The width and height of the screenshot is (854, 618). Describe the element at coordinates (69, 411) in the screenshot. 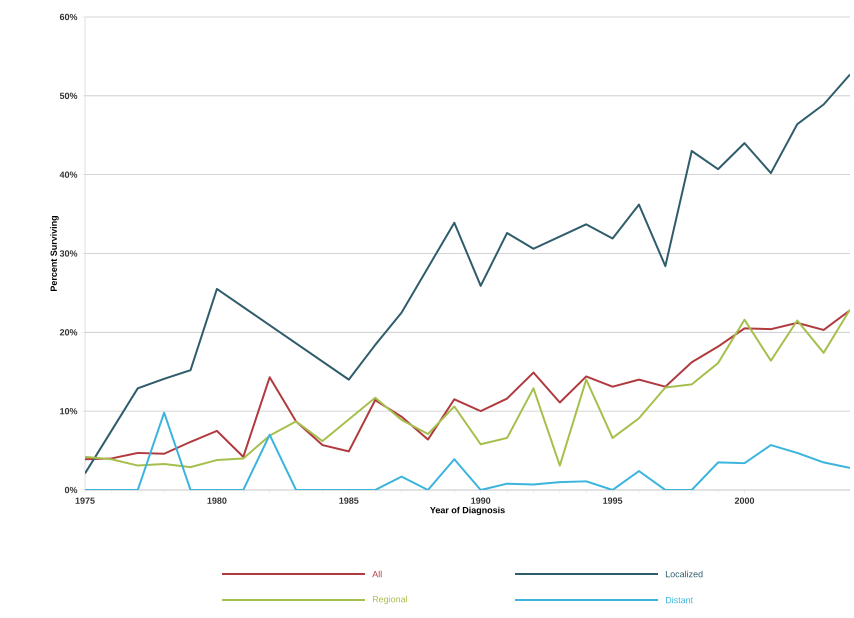

I see `y-tick-label: 10%` at that location.